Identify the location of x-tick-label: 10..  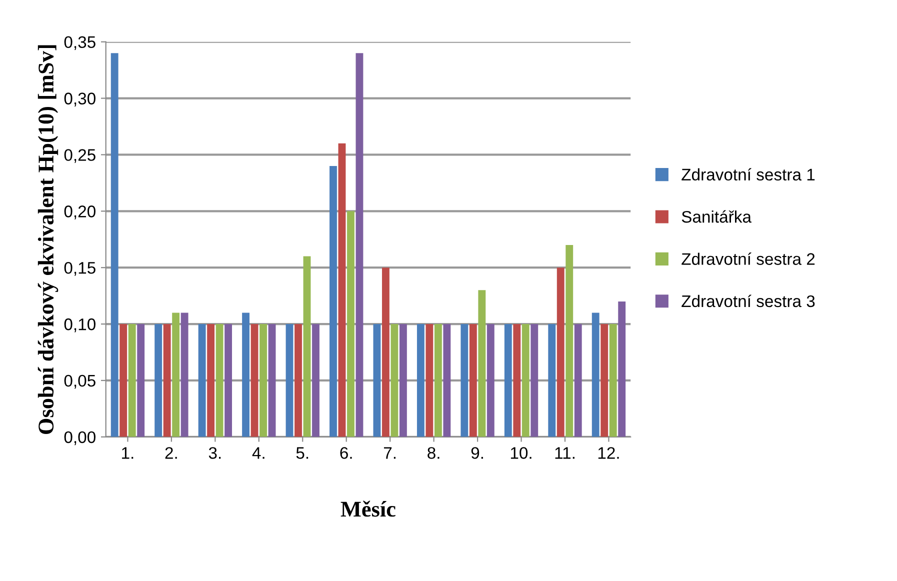
(521, 453).